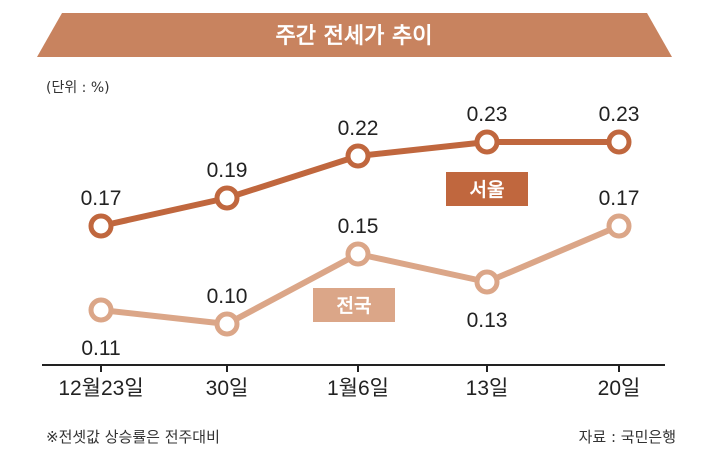 This screenshot has height=462, width=709. I want to click on data-label: 0.15, so click(358, 226).